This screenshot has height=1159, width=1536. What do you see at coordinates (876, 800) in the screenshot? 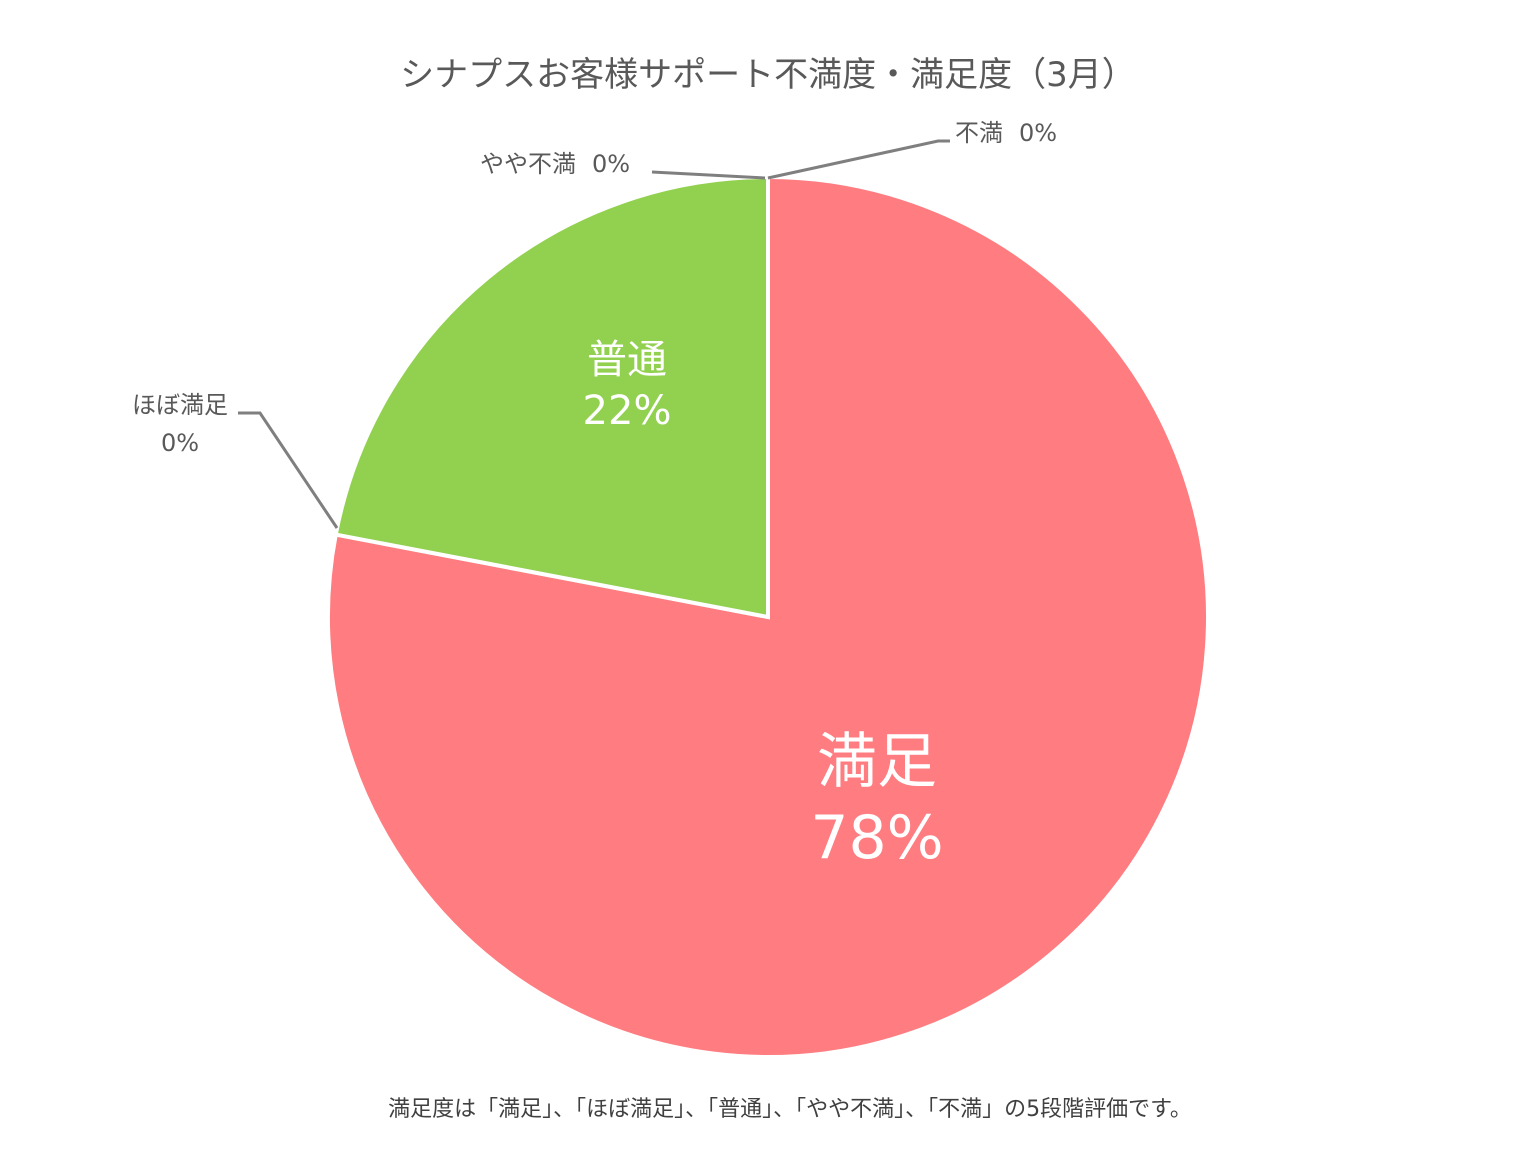
I see `slice-label-manzoku: 満足 78%` at bounding box center [876, 800].